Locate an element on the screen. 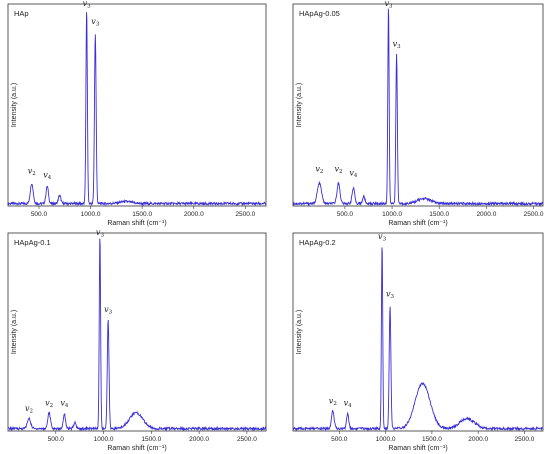  panel-label: HApAg-0.05 is located at coordinates (319, 13).